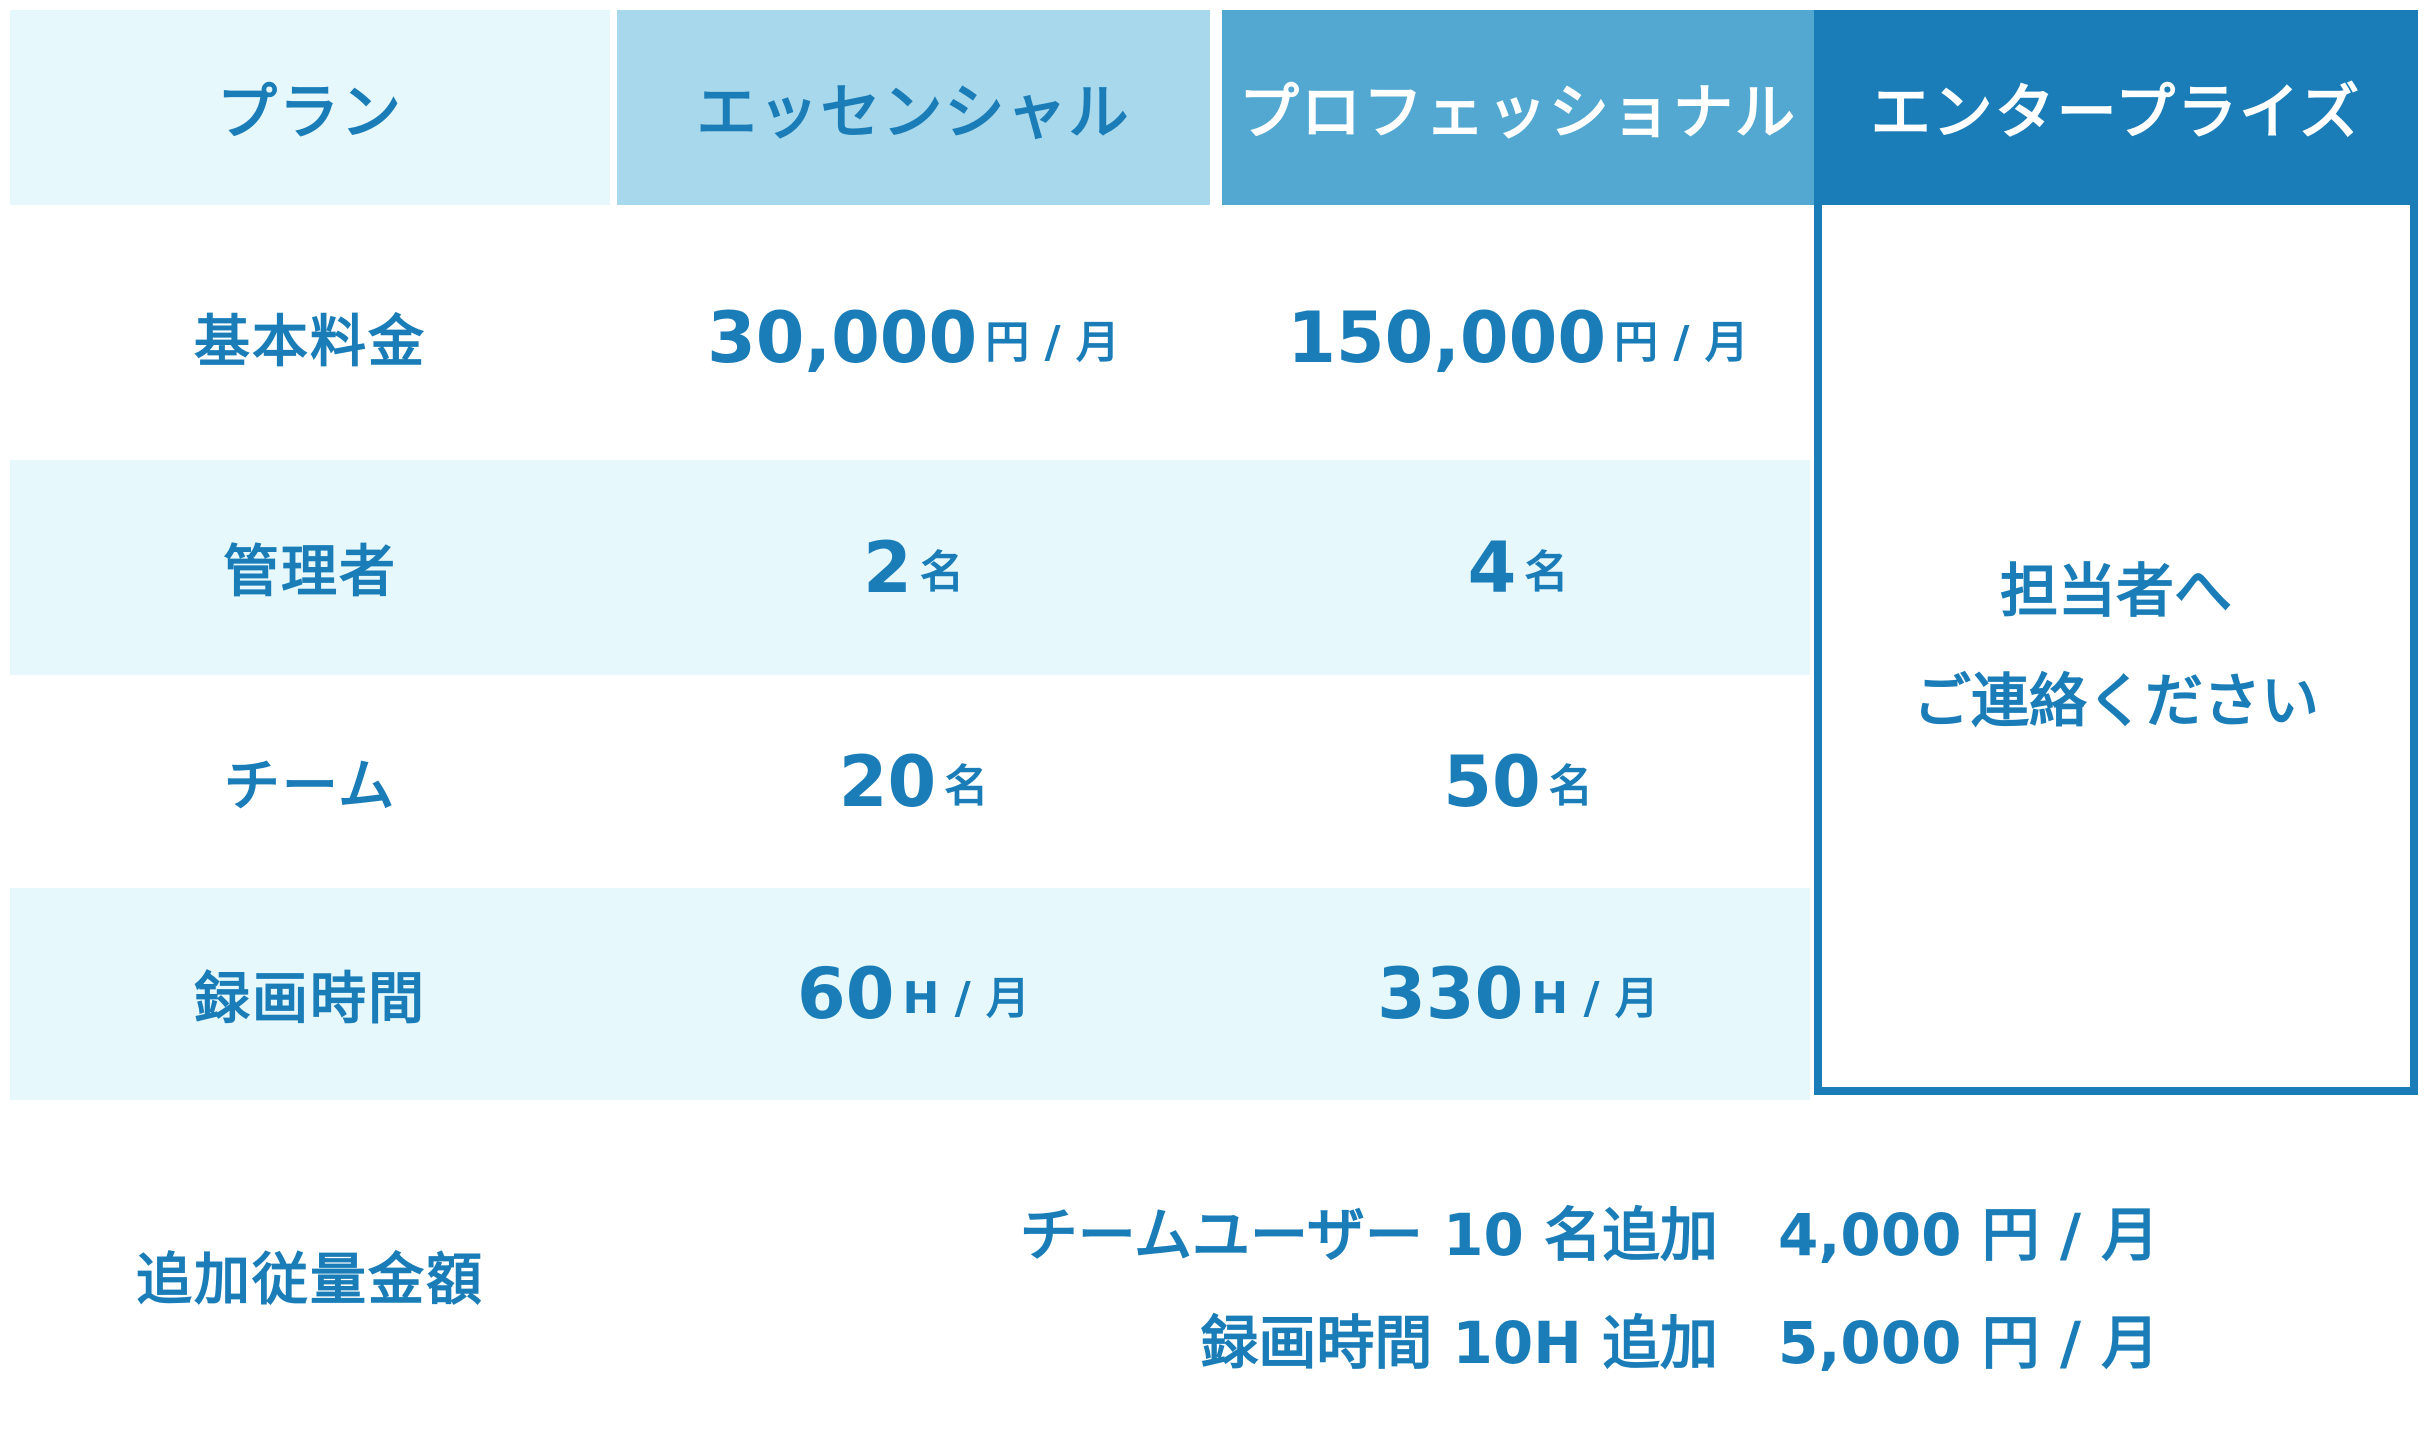  I want to click on row-label-text: チーム, so click(310, 786).